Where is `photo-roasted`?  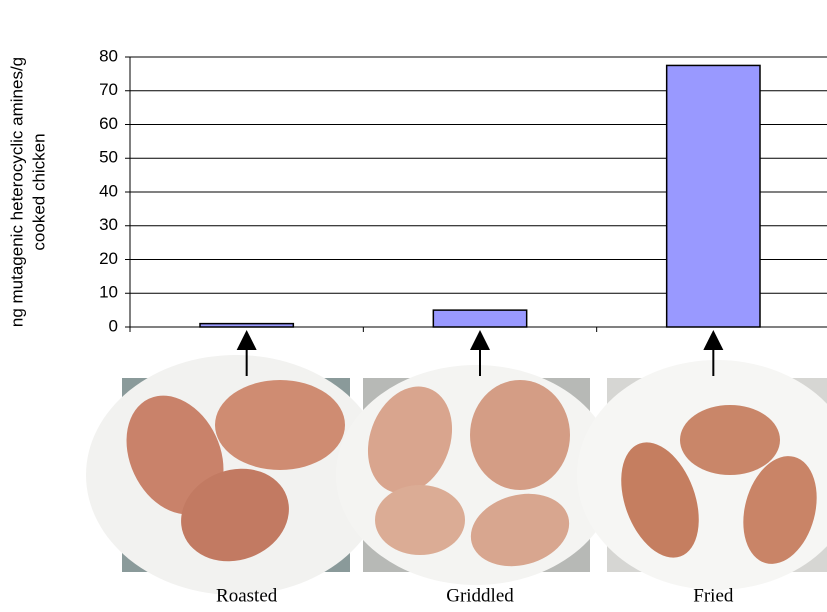
photo-roasted is located at coordinates (236, 475).